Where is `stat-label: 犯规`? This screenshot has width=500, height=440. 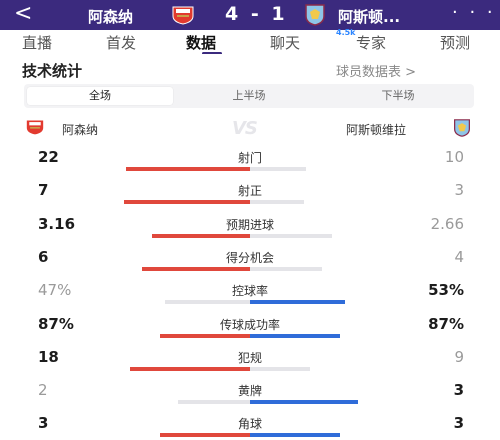
stat-label: 犯规 is located at coordinates (249, 357).